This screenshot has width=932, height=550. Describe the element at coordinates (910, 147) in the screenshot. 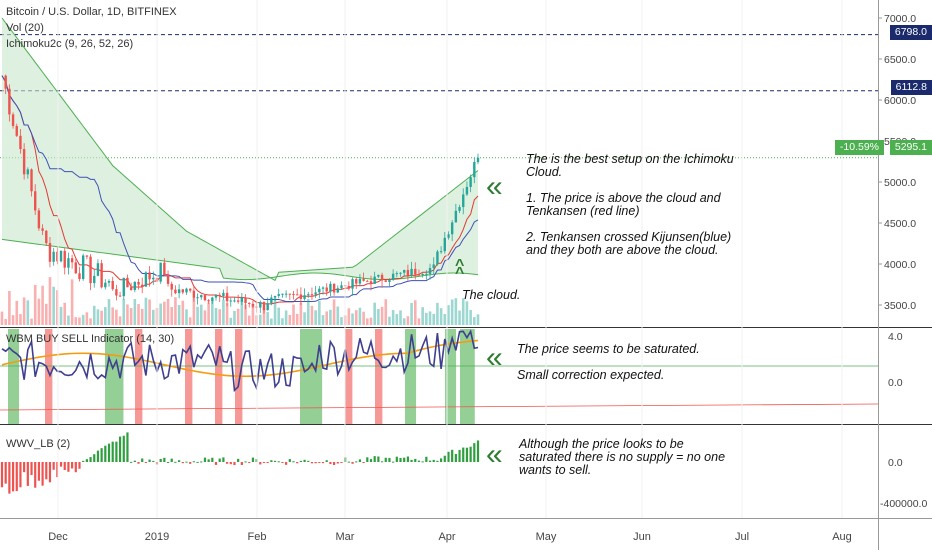

I see `current-price-tag: 5295.1` at that location.